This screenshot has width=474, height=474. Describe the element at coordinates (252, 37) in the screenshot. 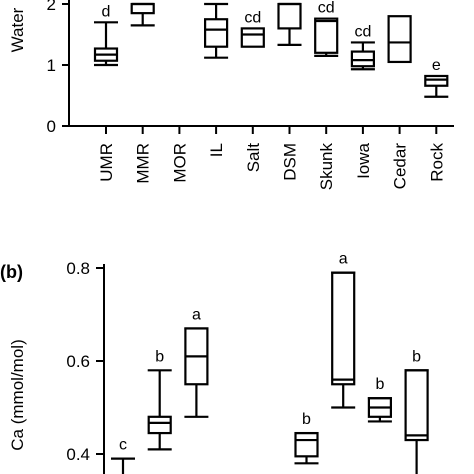

I see `box-Salt` at that location.